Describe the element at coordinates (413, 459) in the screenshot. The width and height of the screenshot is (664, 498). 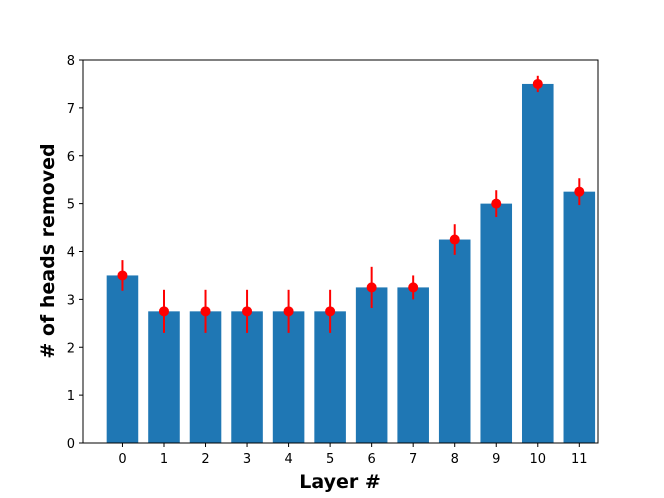
I see `x-tick-label-7: 7` at that location.